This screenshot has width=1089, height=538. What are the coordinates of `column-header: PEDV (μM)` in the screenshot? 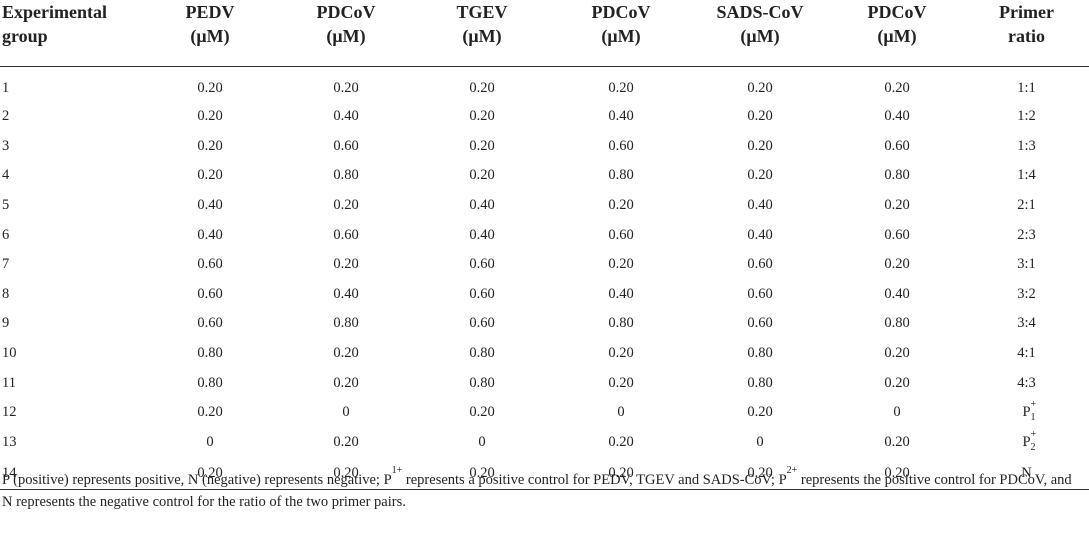 It's located at (210, 33).